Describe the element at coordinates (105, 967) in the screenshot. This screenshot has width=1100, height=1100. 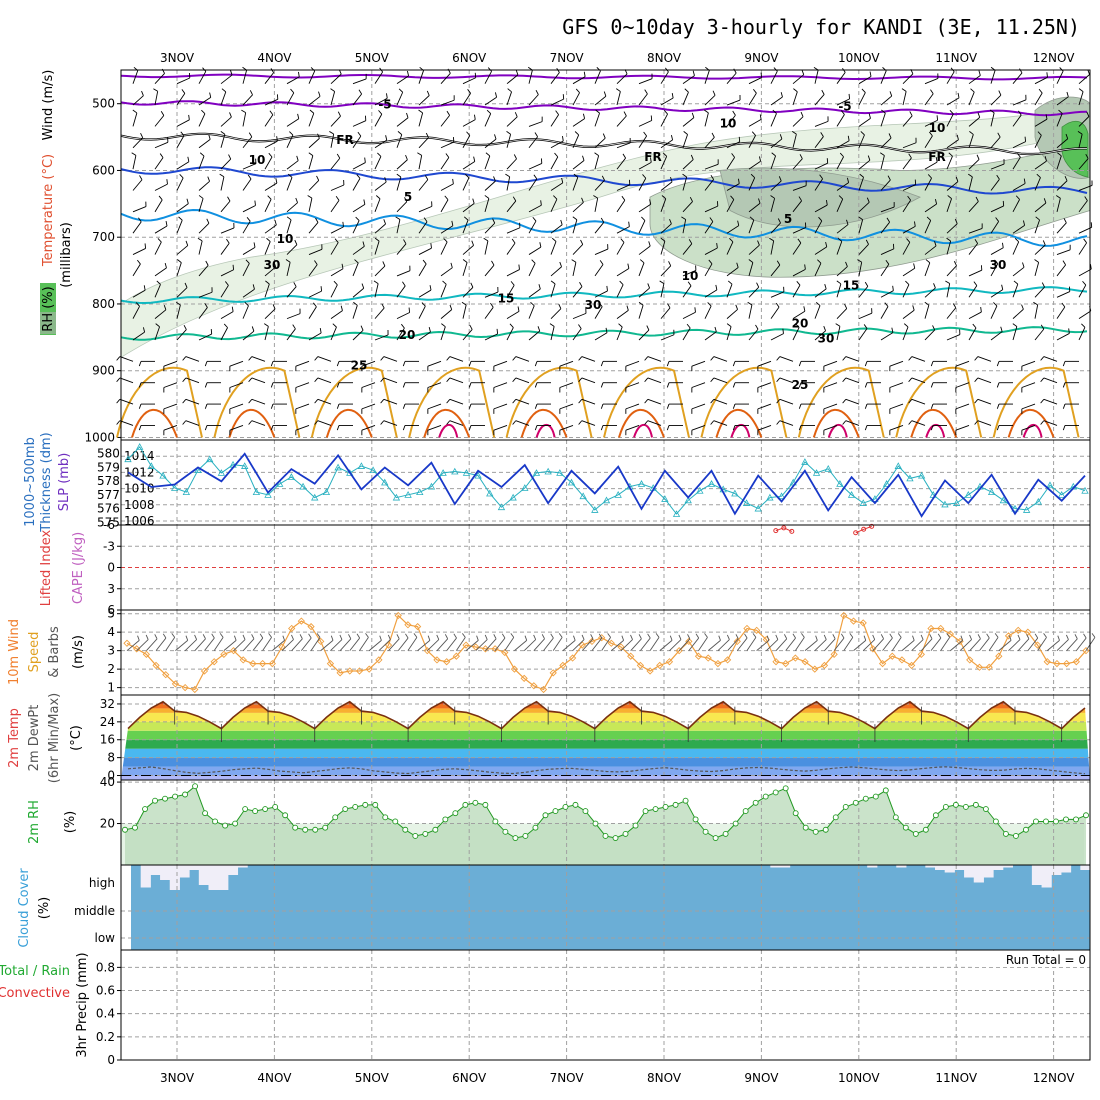
I see `precip-axis-label: 0.8` at that location.